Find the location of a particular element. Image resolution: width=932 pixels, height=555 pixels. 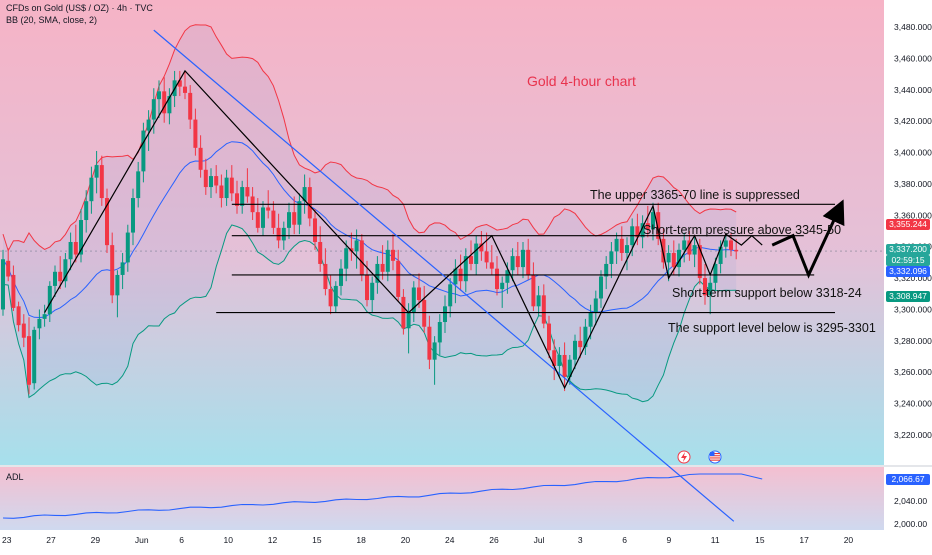

flash-event-icon is located at coordinates (684, 457).